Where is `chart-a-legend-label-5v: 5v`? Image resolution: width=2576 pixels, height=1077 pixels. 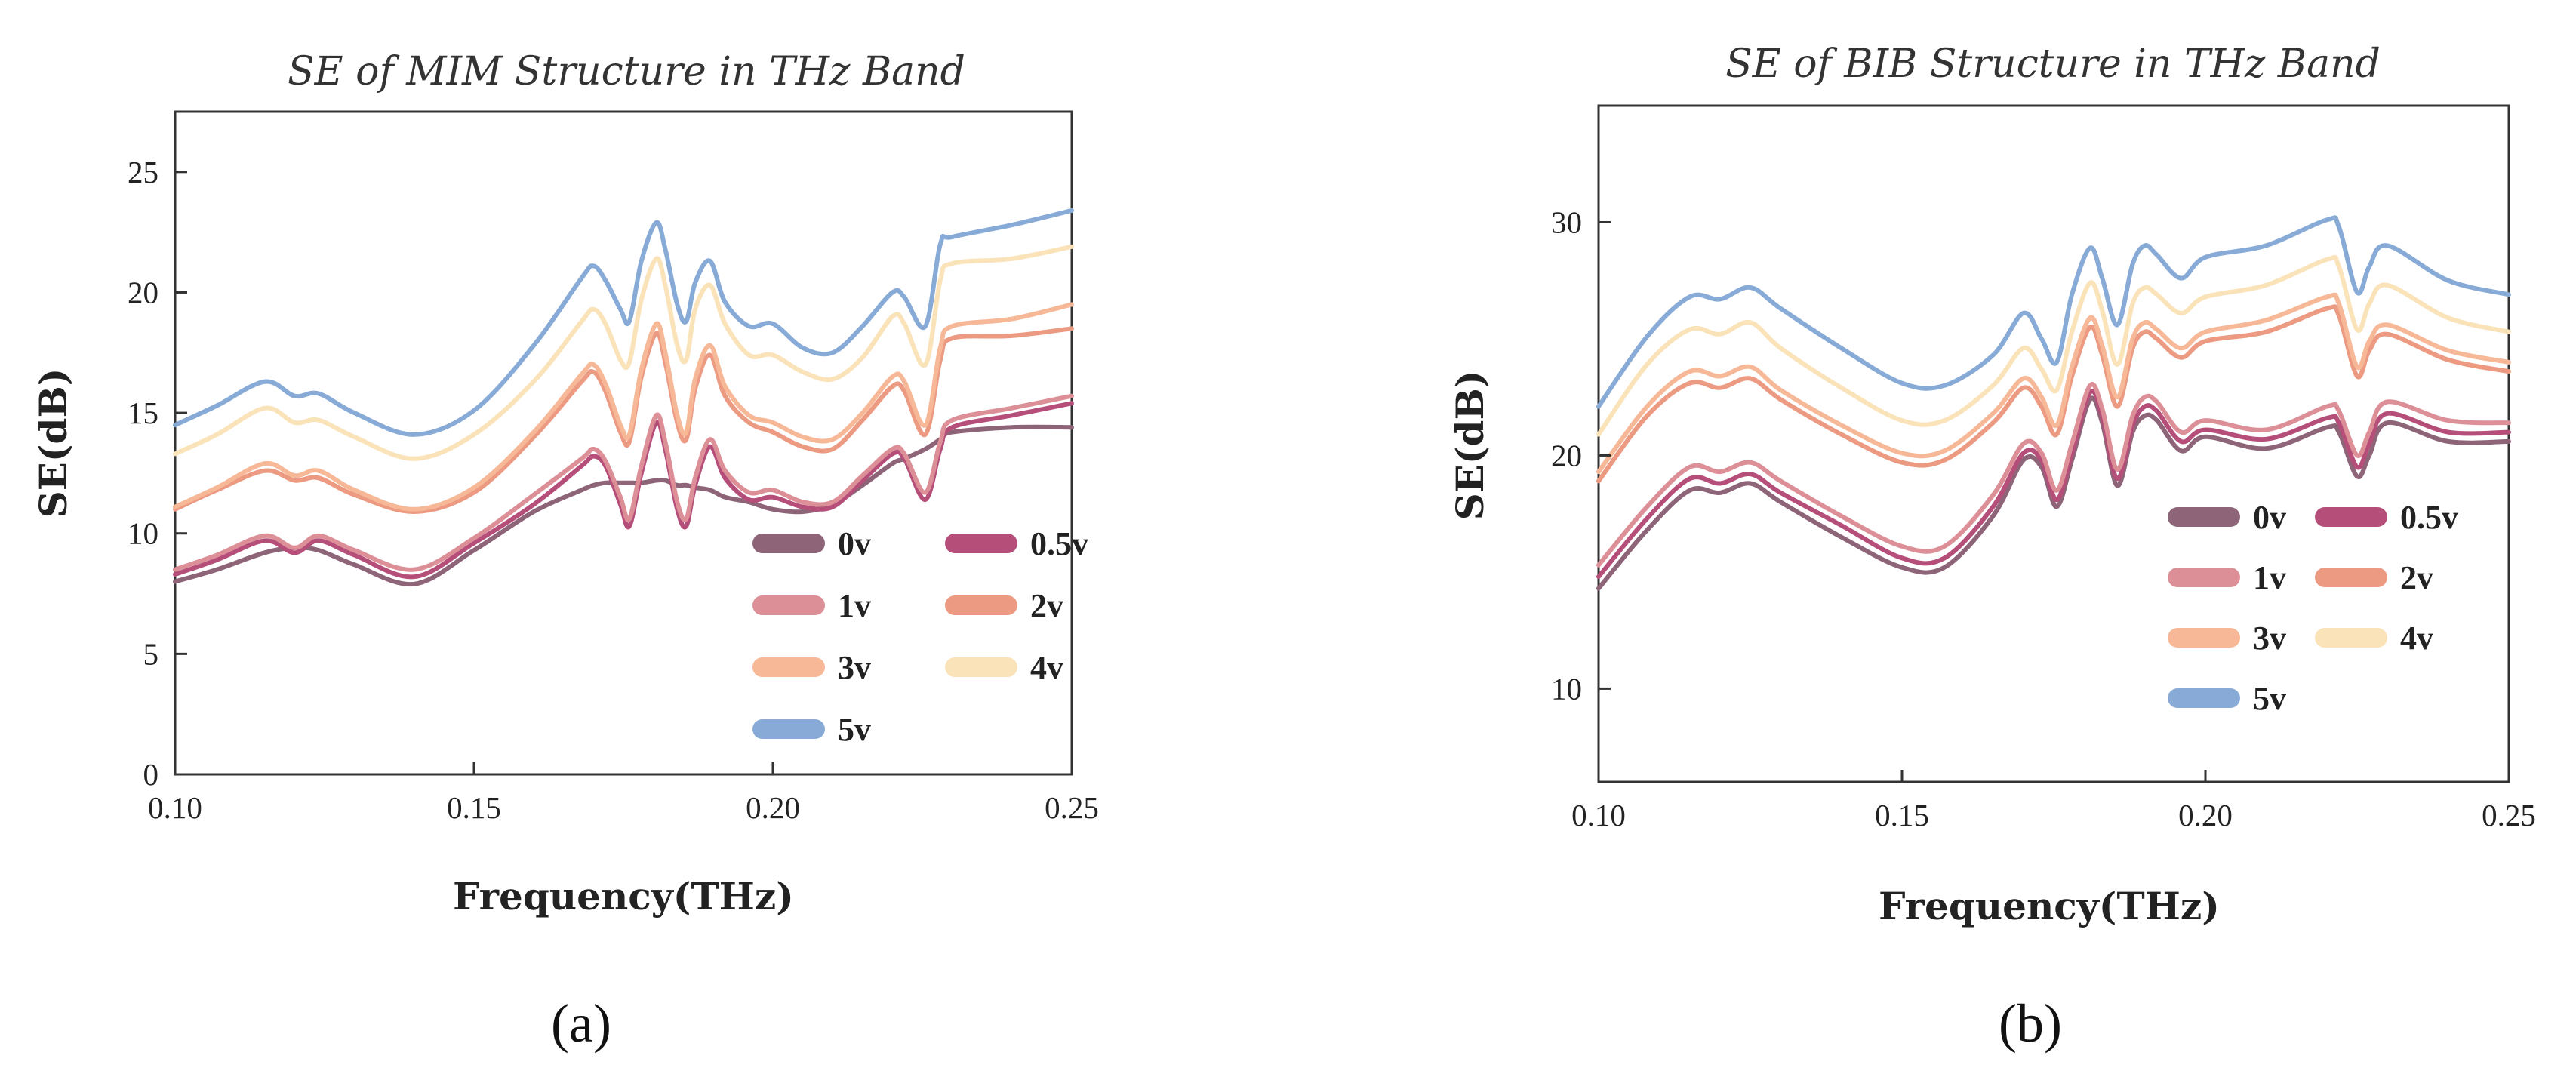 chart-a-legend-label-5v: 5v is located at coordinates (854, 729).